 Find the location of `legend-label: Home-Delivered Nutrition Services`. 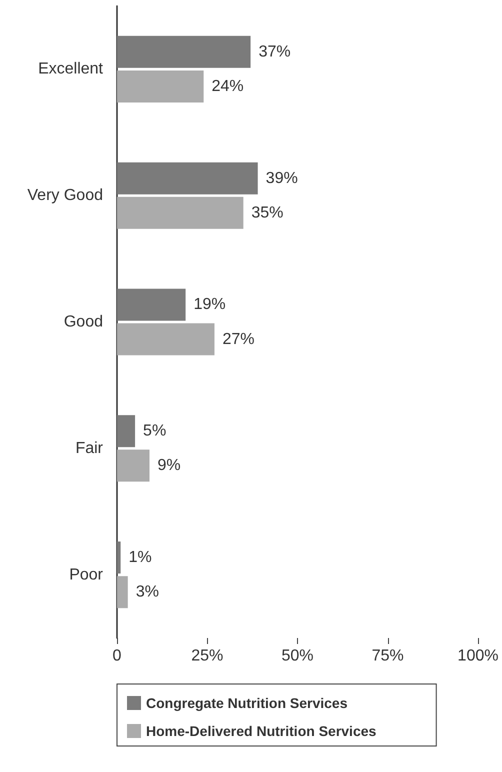

legend-label: Home-Delivered Nutrition Services is located at coordinates (261, 731).